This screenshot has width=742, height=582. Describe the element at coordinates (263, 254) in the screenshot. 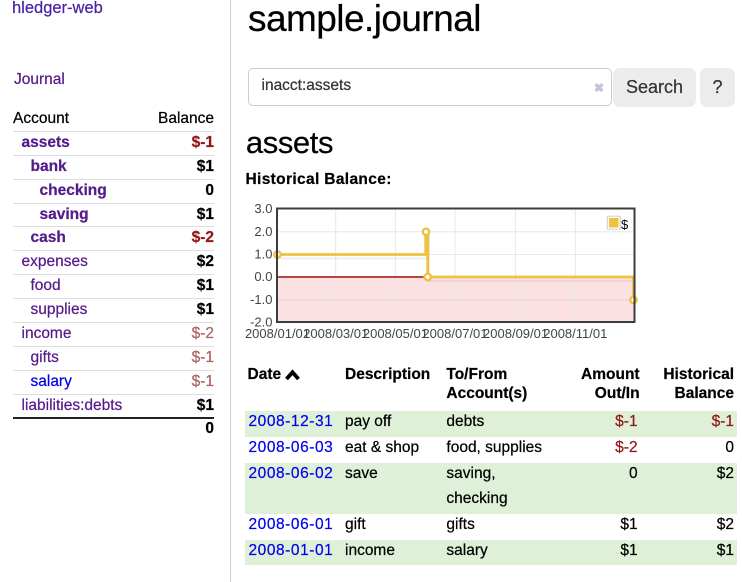

I see `svg-text: 1.0` at that location.